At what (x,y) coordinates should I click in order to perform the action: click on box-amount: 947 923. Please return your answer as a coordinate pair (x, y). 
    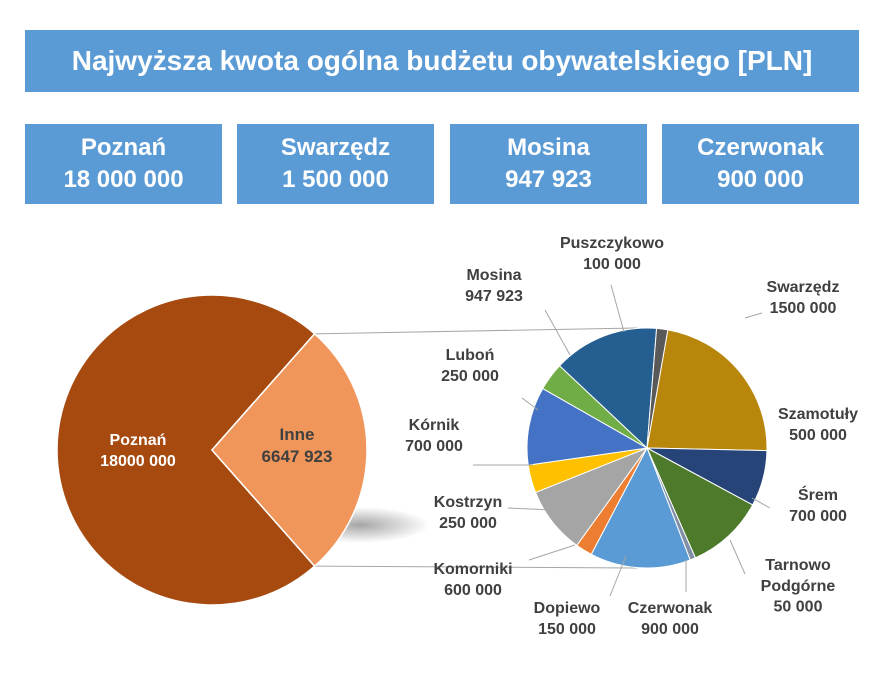
    Looking at the image, I should click on (548, 179).